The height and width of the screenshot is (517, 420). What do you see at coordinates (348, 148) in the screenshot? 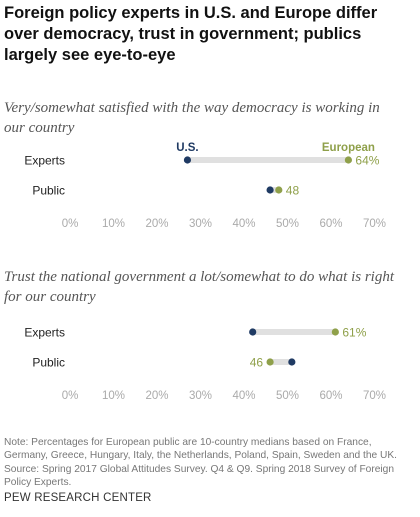
I see `legend-european: European` at bounding box center [348, 148].